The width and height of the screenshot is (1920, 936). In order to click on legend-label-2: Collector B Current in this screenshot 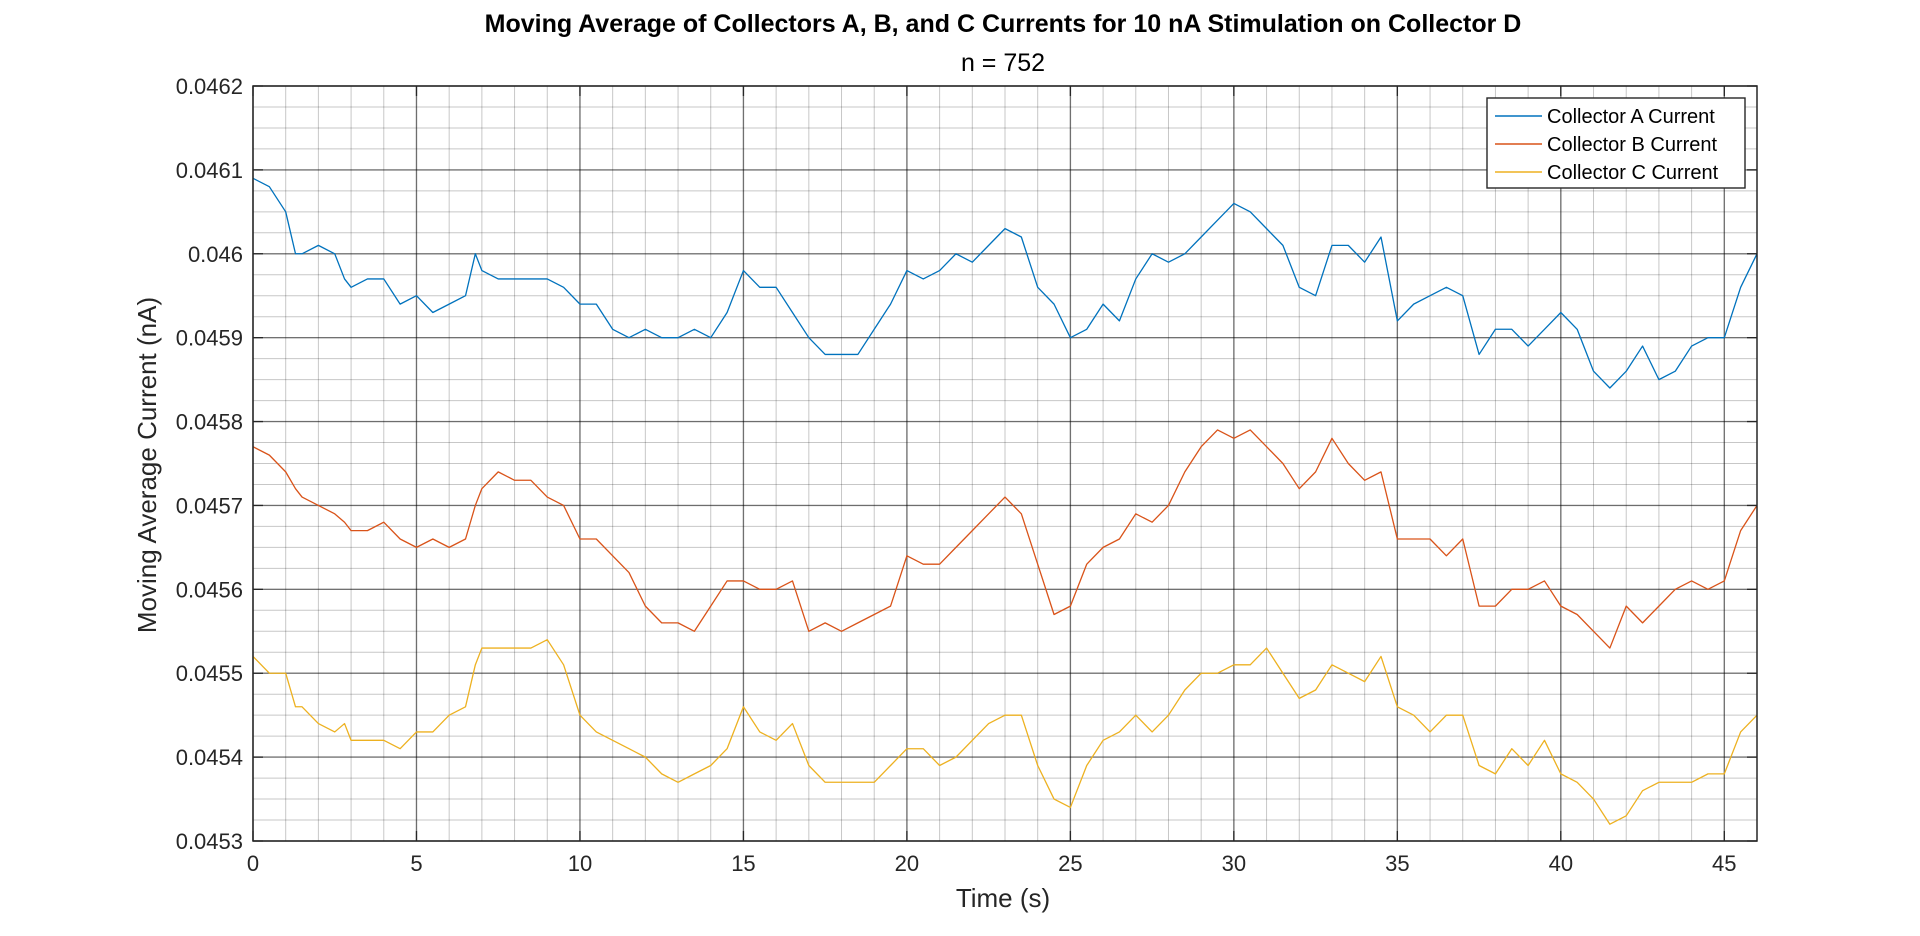, I will do `click(1632, 145)`.